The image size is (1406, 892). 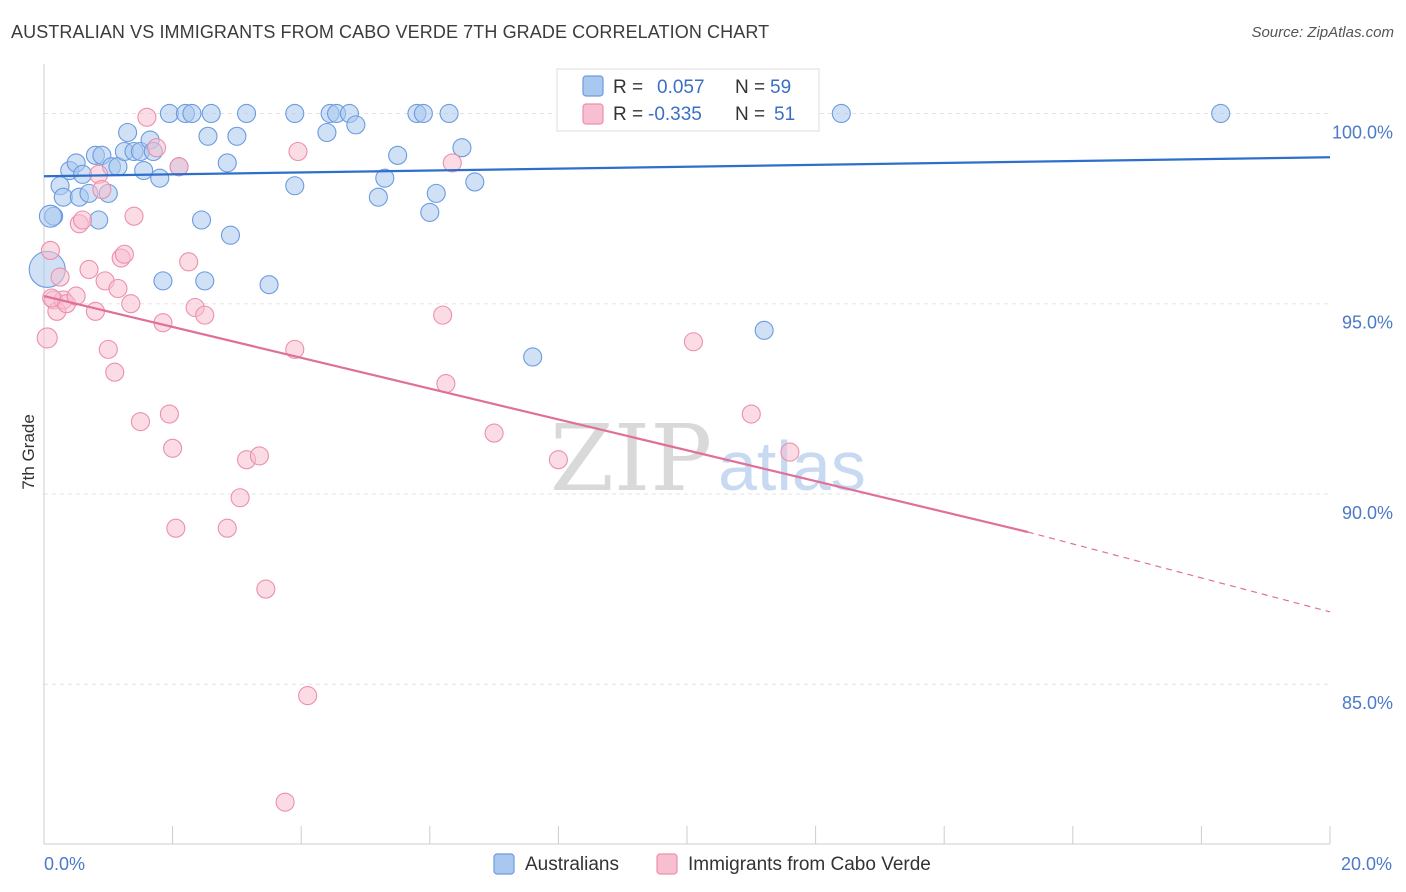 What do you see at coordinates (28, 452) in the screenshot?
I see `y-axis-label: 7th Grade` at bounding box center [28, 452].